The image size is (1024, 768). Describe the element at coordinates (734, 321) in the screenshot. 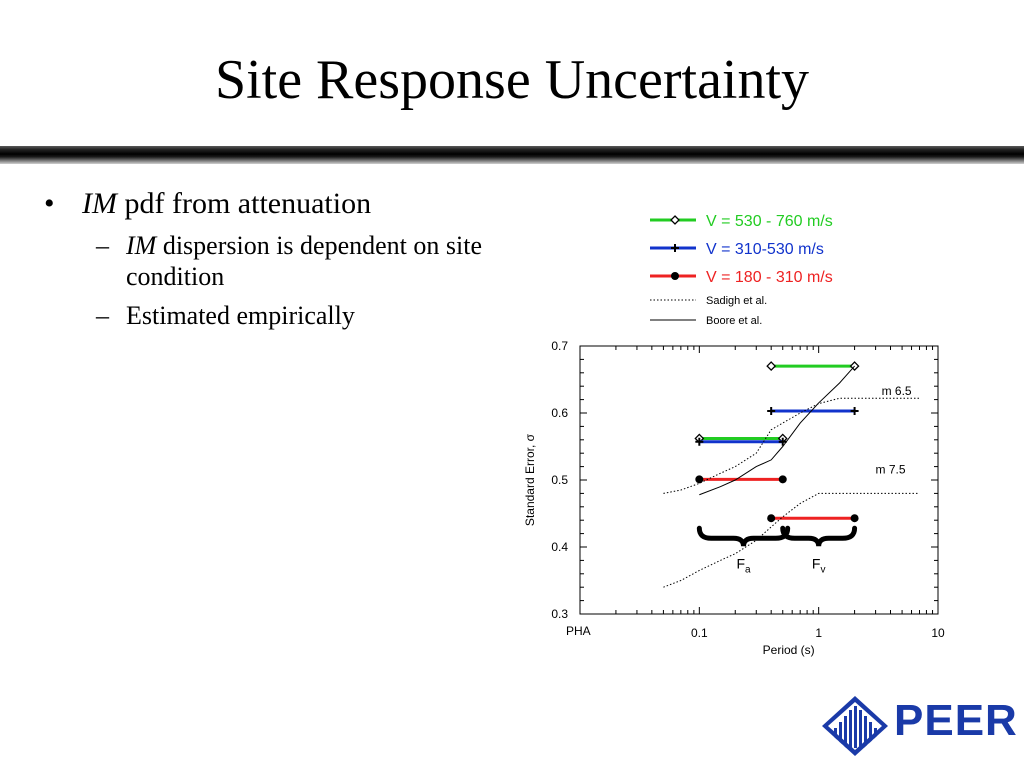

I see `legend-label-4: Boore et al.` at that location.